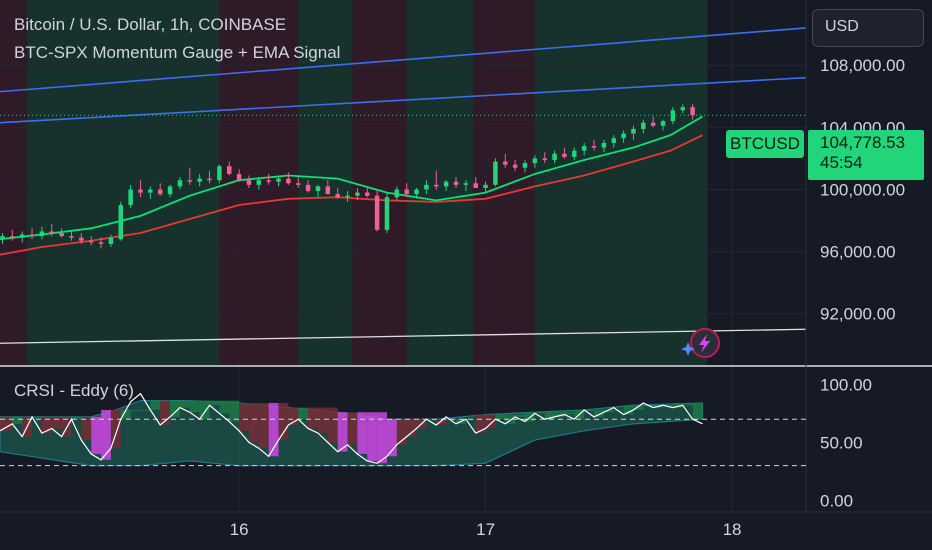 Image resolution: width=932 pixels, height=550 pixels. What do you see at coordinates (846, 384) in the screenshot?
I see `crsi-tick-label-0: 100.00` at bounding box center [846, 384].